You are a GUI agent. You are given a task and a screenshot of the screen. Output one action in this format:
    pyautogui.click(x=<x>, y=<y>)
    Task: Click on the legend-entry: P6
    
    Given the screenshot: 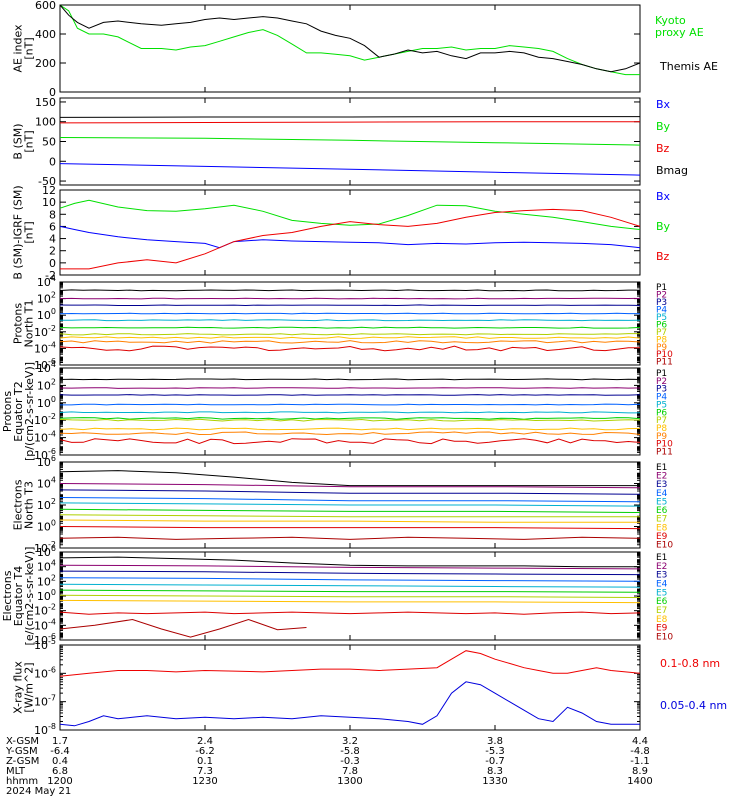 What is the action you would take?
    pyautogui.click(x=661, y=325)
    